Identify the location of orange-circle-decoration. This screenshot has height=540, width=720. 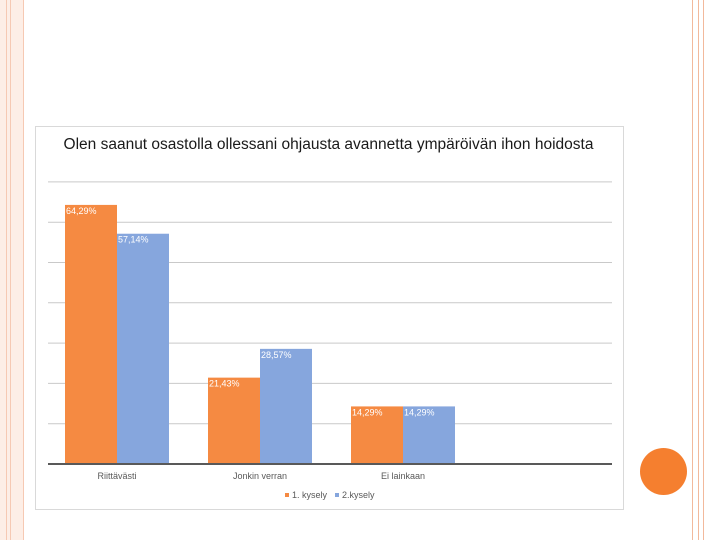
(663, 471).